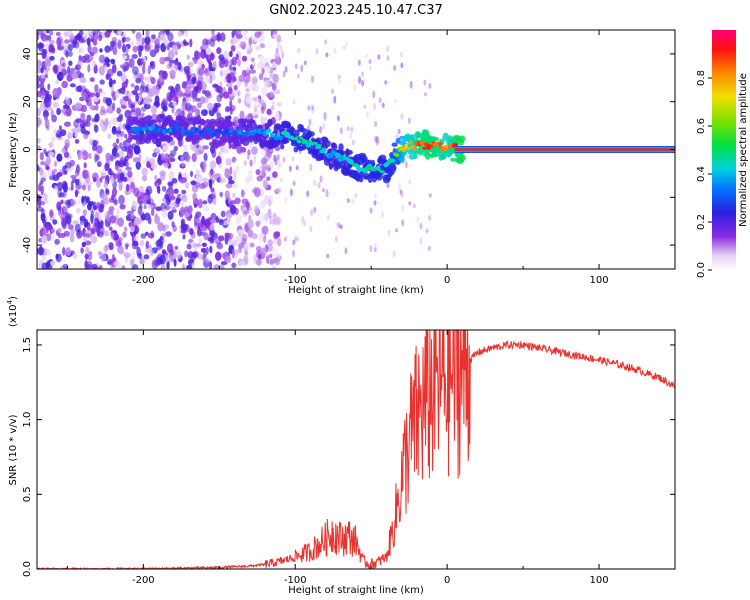 The image size is (750, 600). What do you see at coordinates (701, 174) in the screenshot?
I see `colorbar-tick-label: 0.4` at bounding box center [701, 174].